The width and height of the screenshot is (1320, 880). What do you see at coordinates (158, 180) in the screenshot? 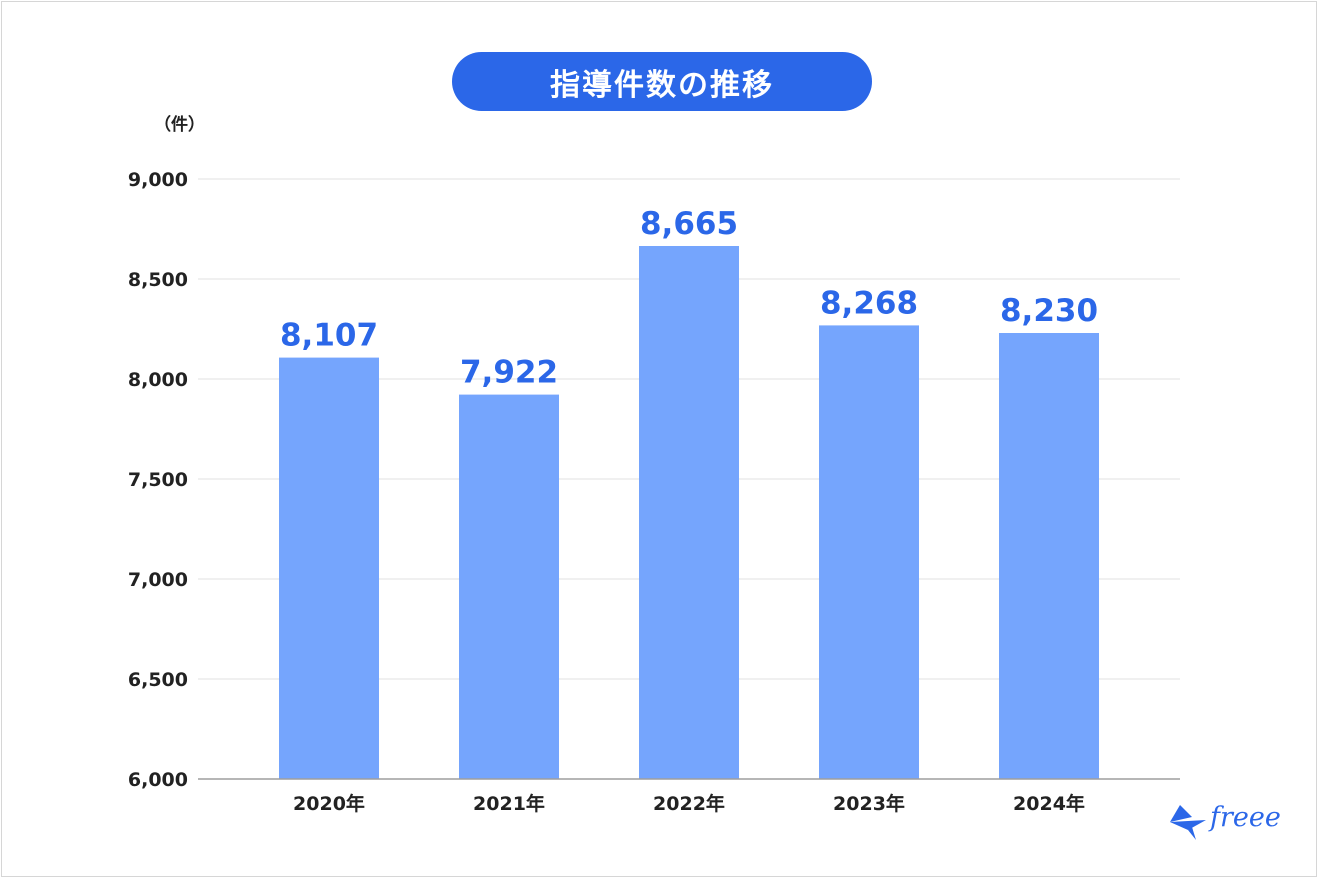
I see `y-tick-label: 9,000` at bounding box center [158, 180].